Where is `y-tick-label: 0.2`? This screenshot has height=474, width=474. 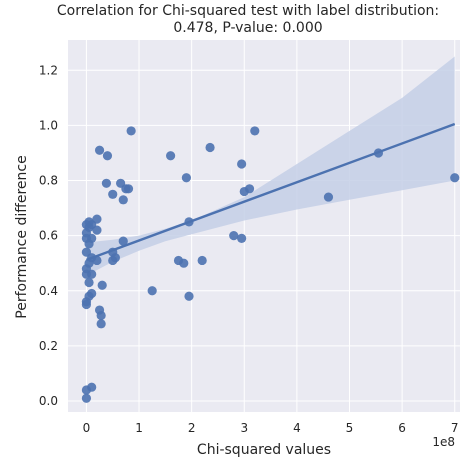
y-tick-label: 0.2 is located at coordinates (48, 346).